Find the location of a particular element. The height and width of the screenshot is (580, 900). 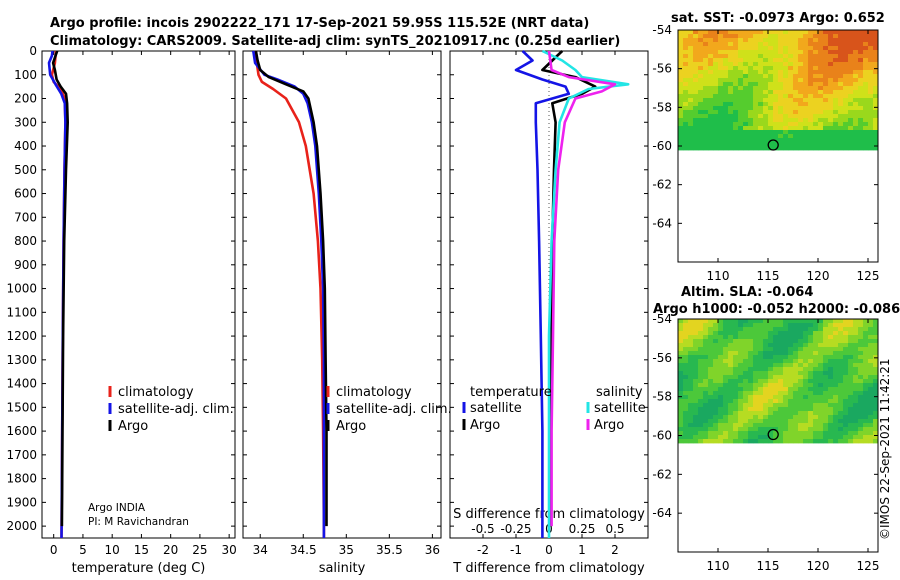

x2-tick-label: 0.25 is located at coordinates (582, 529).